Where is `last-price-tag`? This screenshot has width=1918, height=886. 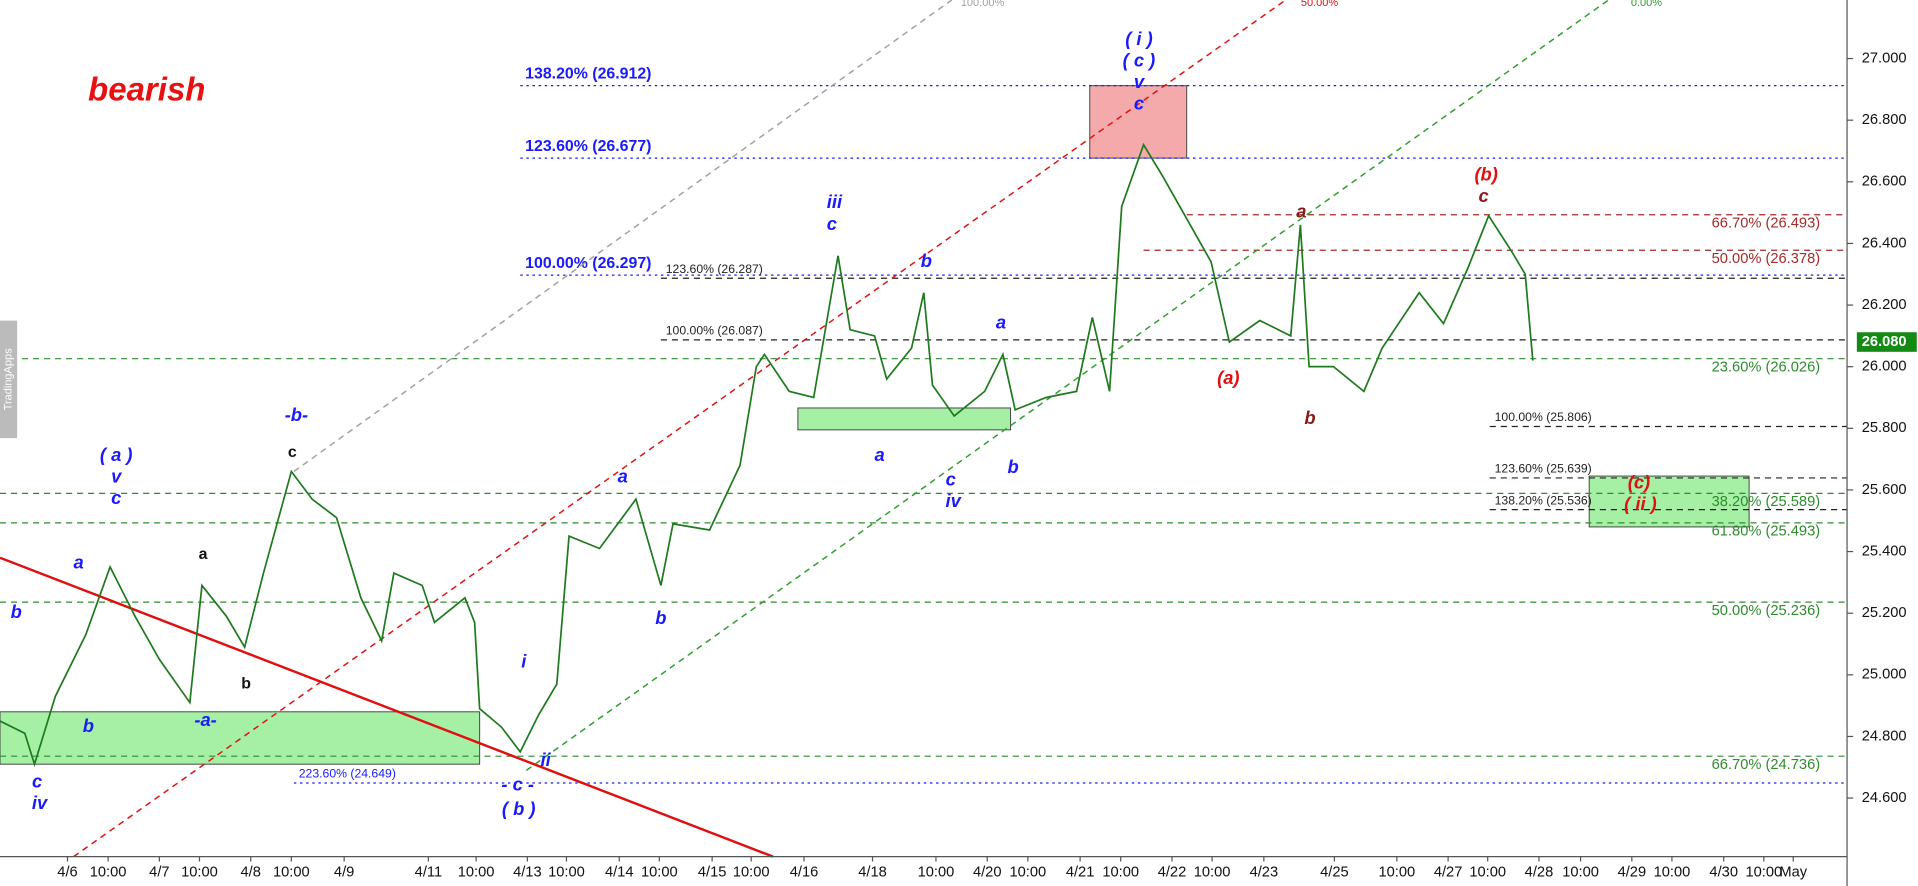
last-price-tag is located at coordinates (1886, 342).